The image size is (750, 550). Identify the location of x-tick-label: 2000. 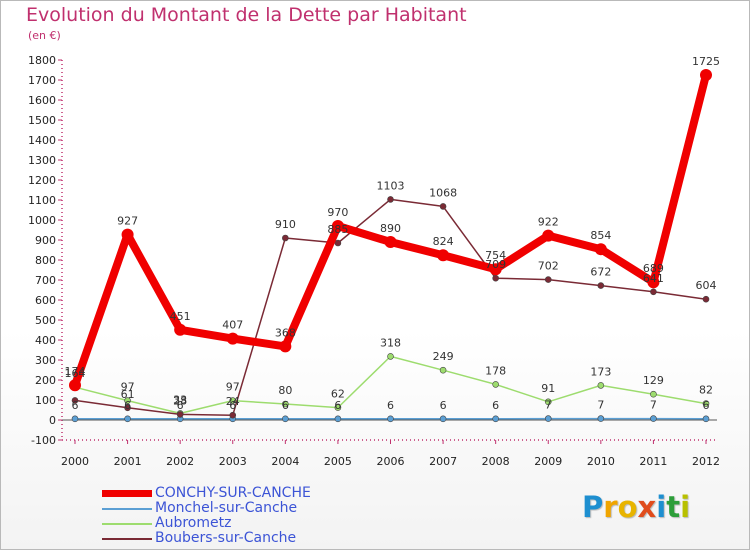
(75, 461).